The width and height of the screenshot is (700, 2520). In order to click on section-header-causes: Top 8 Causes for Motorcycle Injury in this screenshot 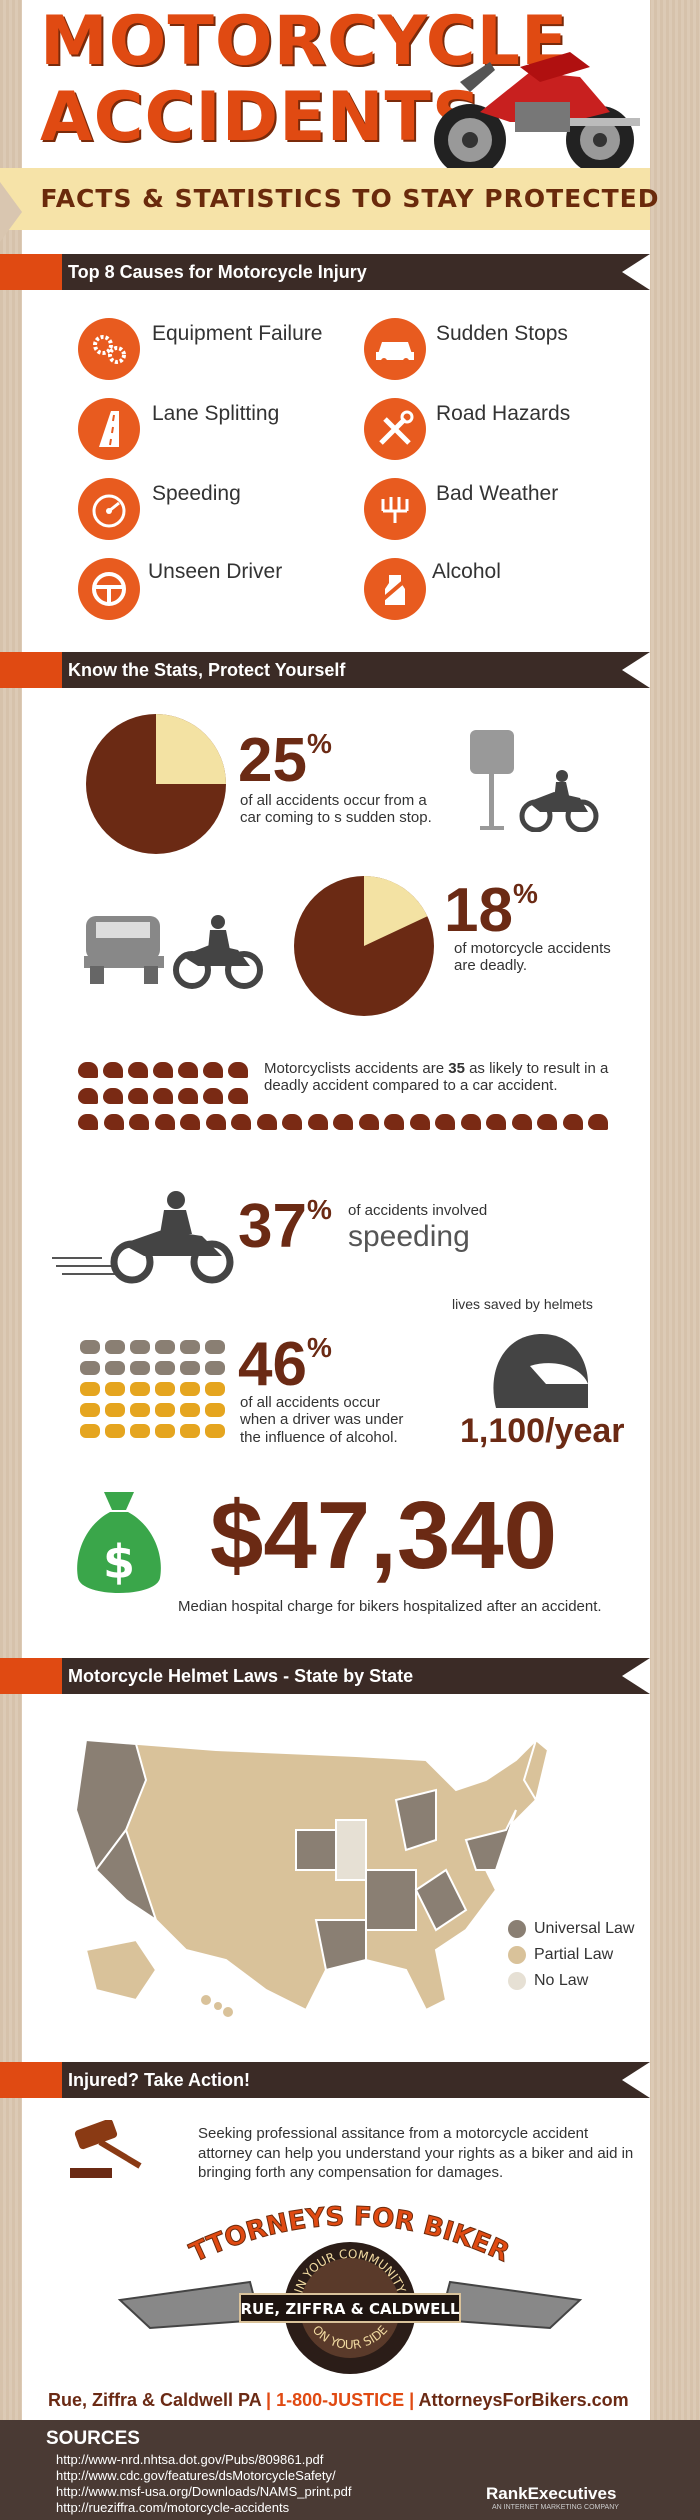, I will do `click(325, 272)`.